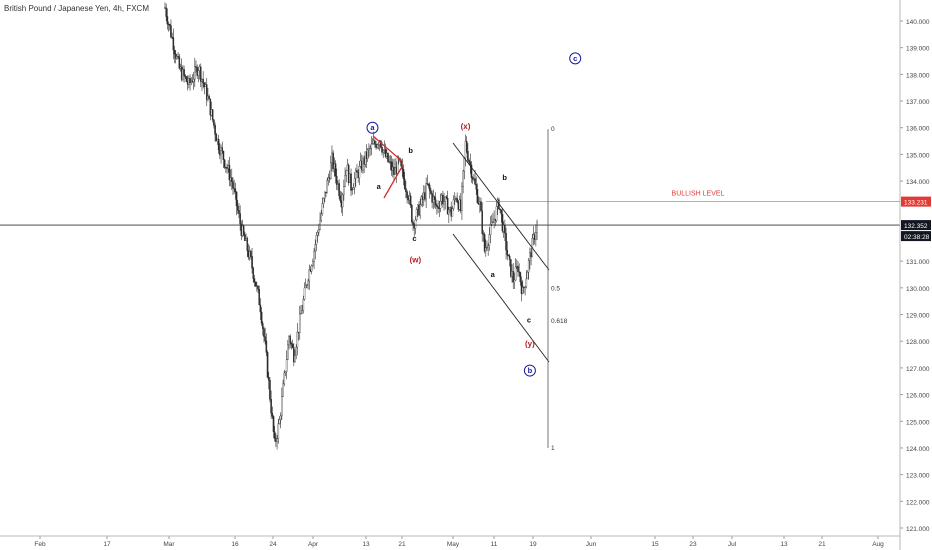  I want to click on x-tick-label: May, so click(453, 544).